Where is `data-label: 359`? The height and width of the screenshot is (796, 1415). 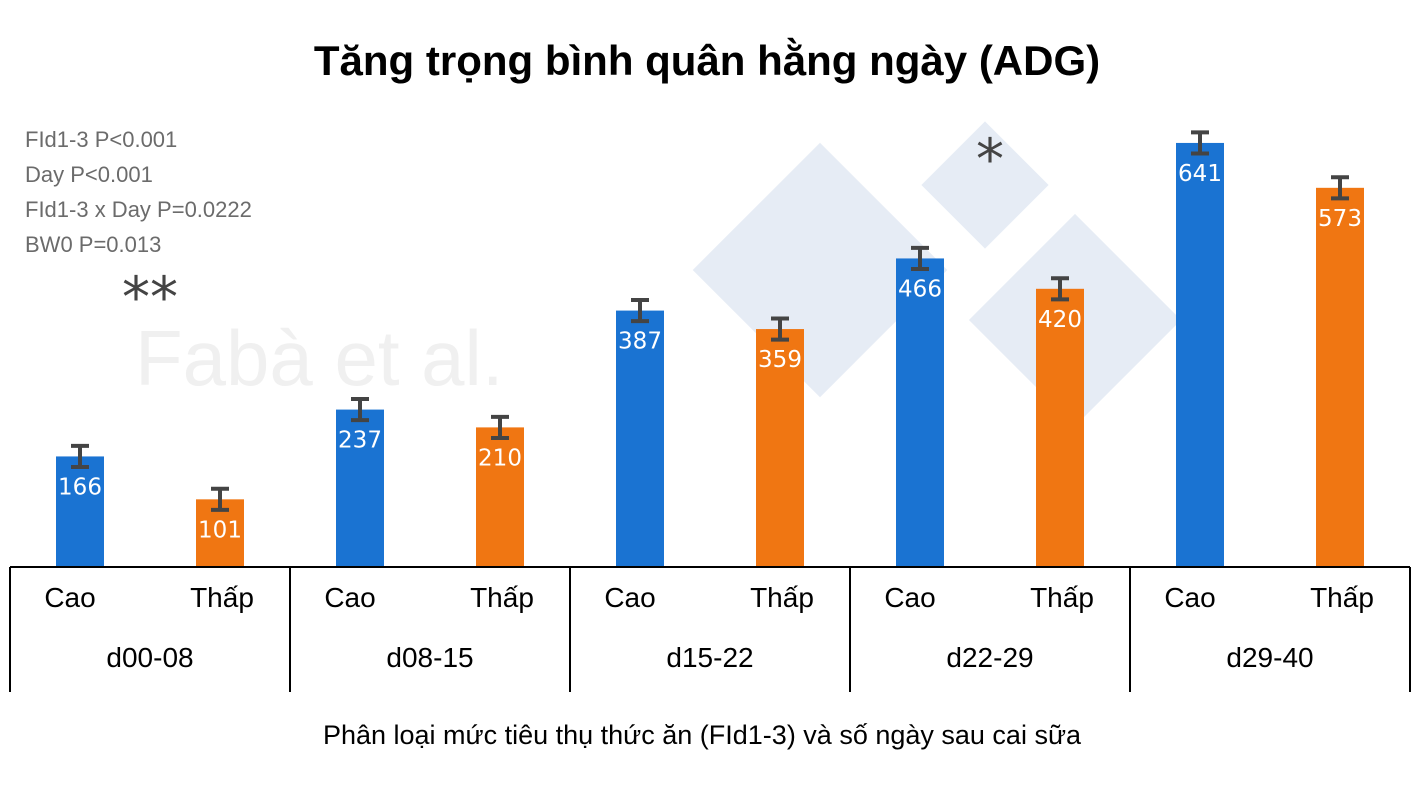
data-label: 359 is located at coordinates (780, 360).